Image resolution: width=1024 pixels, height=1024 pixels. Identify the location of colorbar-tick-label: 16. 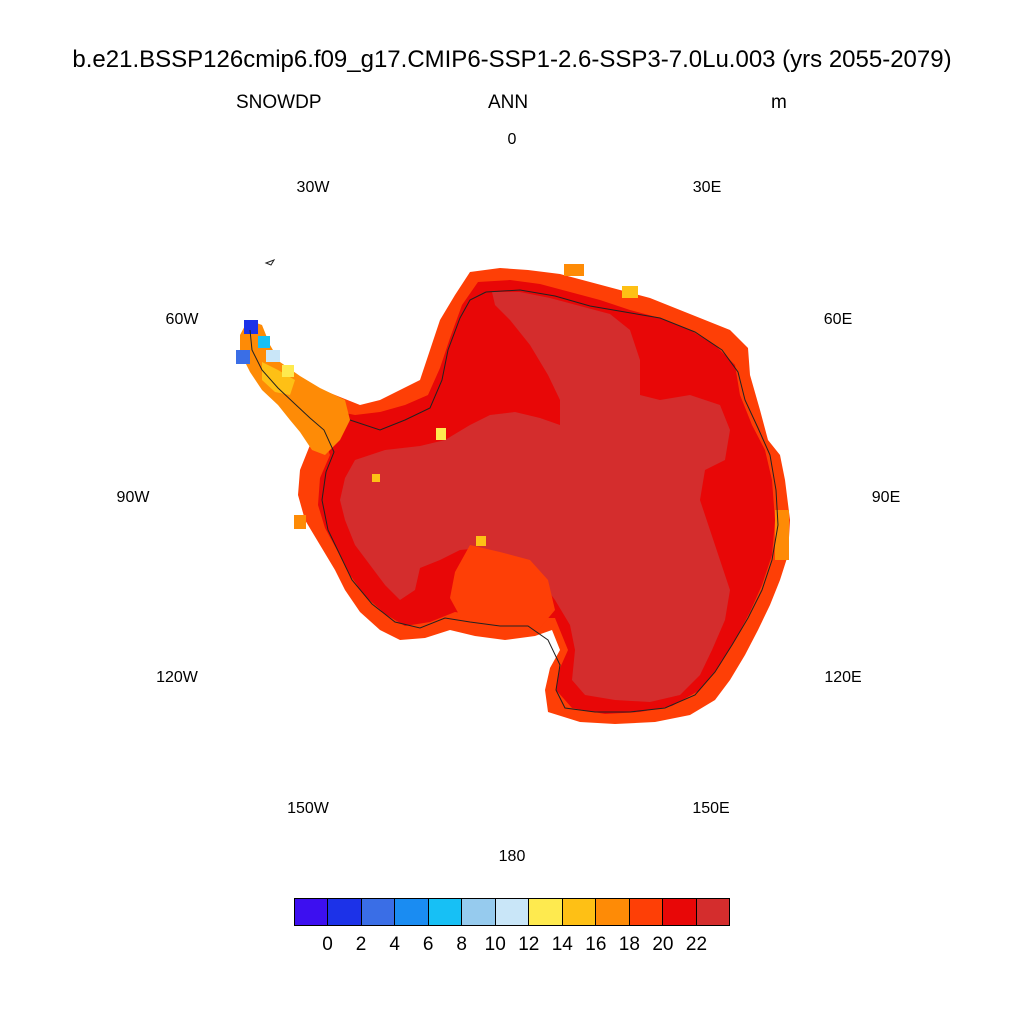
(596, 944).